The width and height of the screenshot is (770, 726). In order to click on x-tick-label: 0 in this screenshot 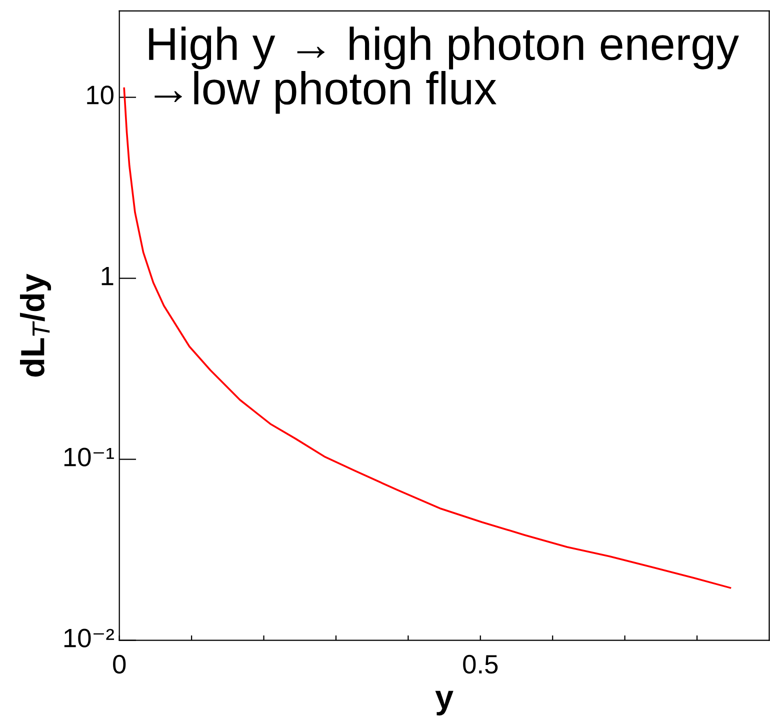, I will do `click(119, 664)`.